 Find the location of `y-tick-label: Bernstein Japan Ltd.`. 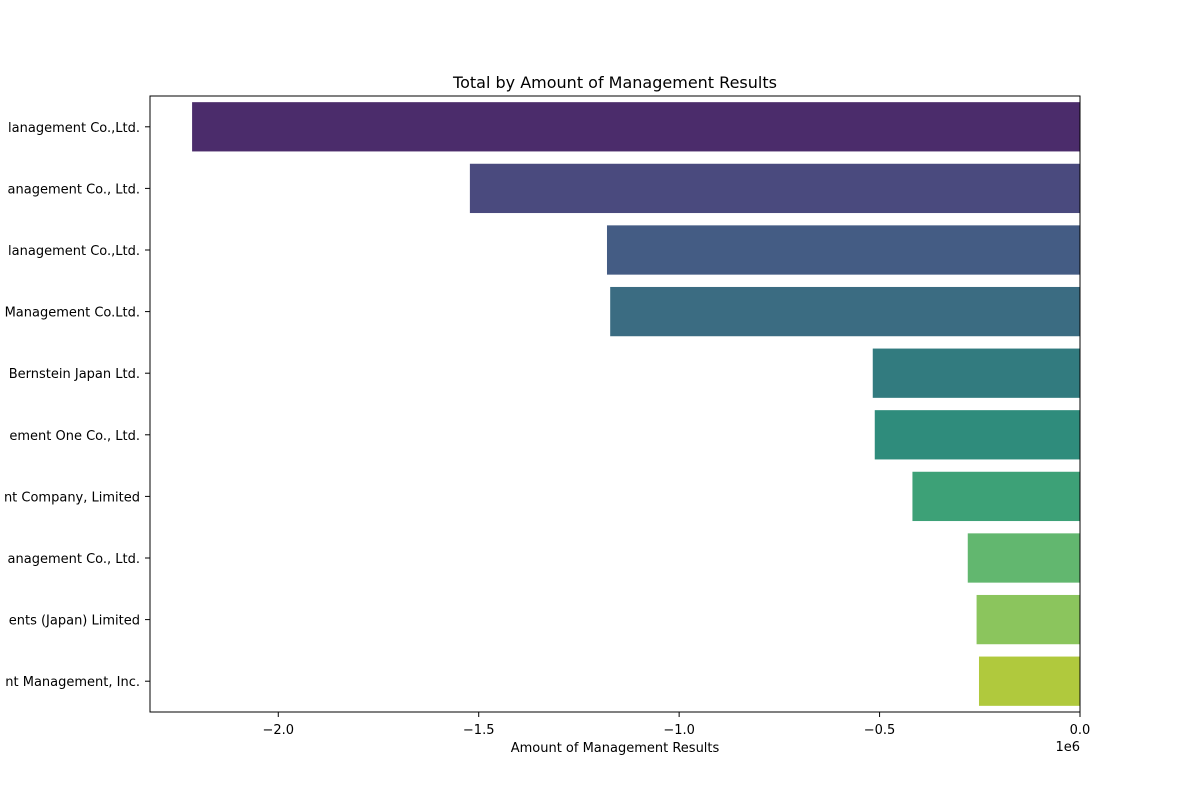

y-tick-label: Bernstein Japan Ltd. is located at coordinates (74, 374).